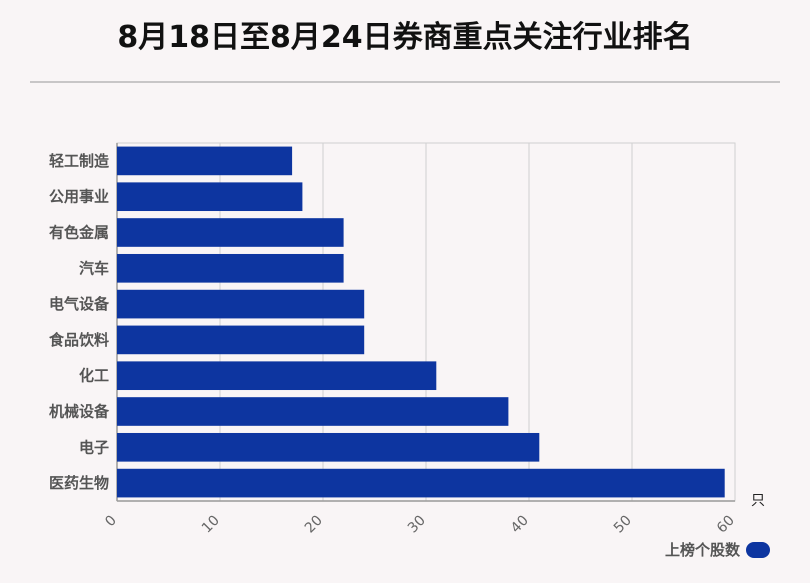 Image resolution: width=810 pixels, height=583 pixels. I want to click on category-label: 有色金属, so click(79, 233).